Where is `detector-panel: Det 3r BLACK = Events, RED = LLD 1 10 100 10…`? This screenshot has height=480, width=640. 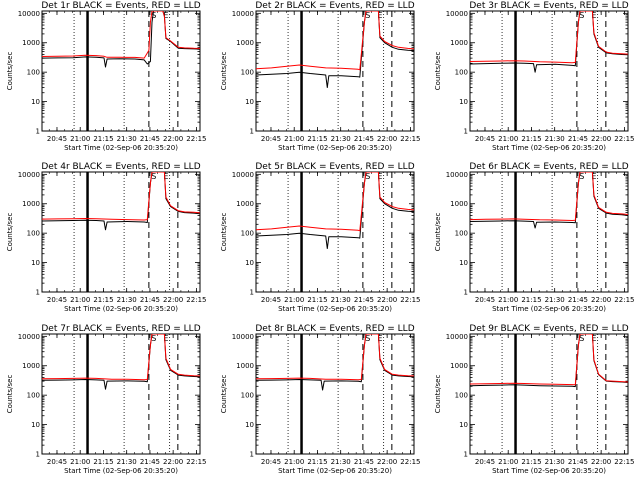
detector-panel: Det 3r BLACK = Events, RED = LLD 1 10 100 10… is located at coordinates (534, 76).